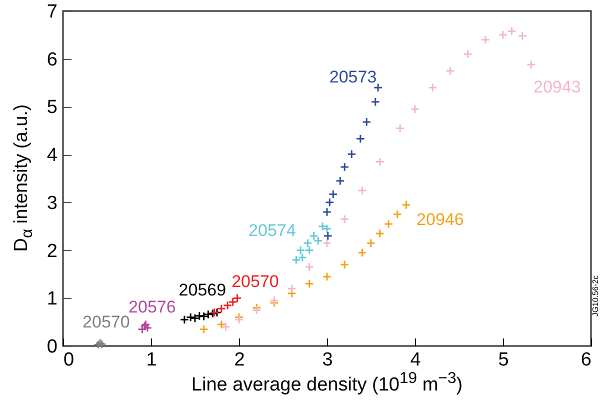  Describe the element at coordinates (52, 299) in the screenshot. I see `y-tick-label: 1` at that location.